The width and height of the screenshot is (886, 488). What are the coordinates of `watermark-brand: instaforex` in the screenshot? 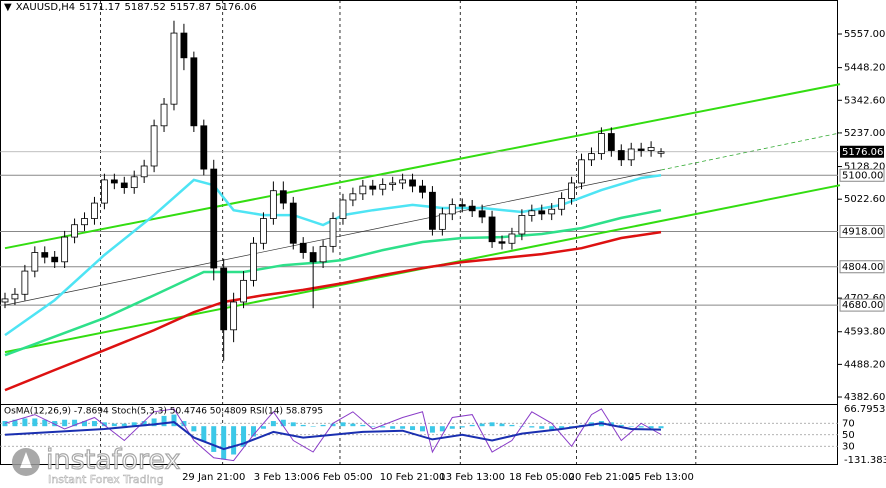 It's located at (113, 460).